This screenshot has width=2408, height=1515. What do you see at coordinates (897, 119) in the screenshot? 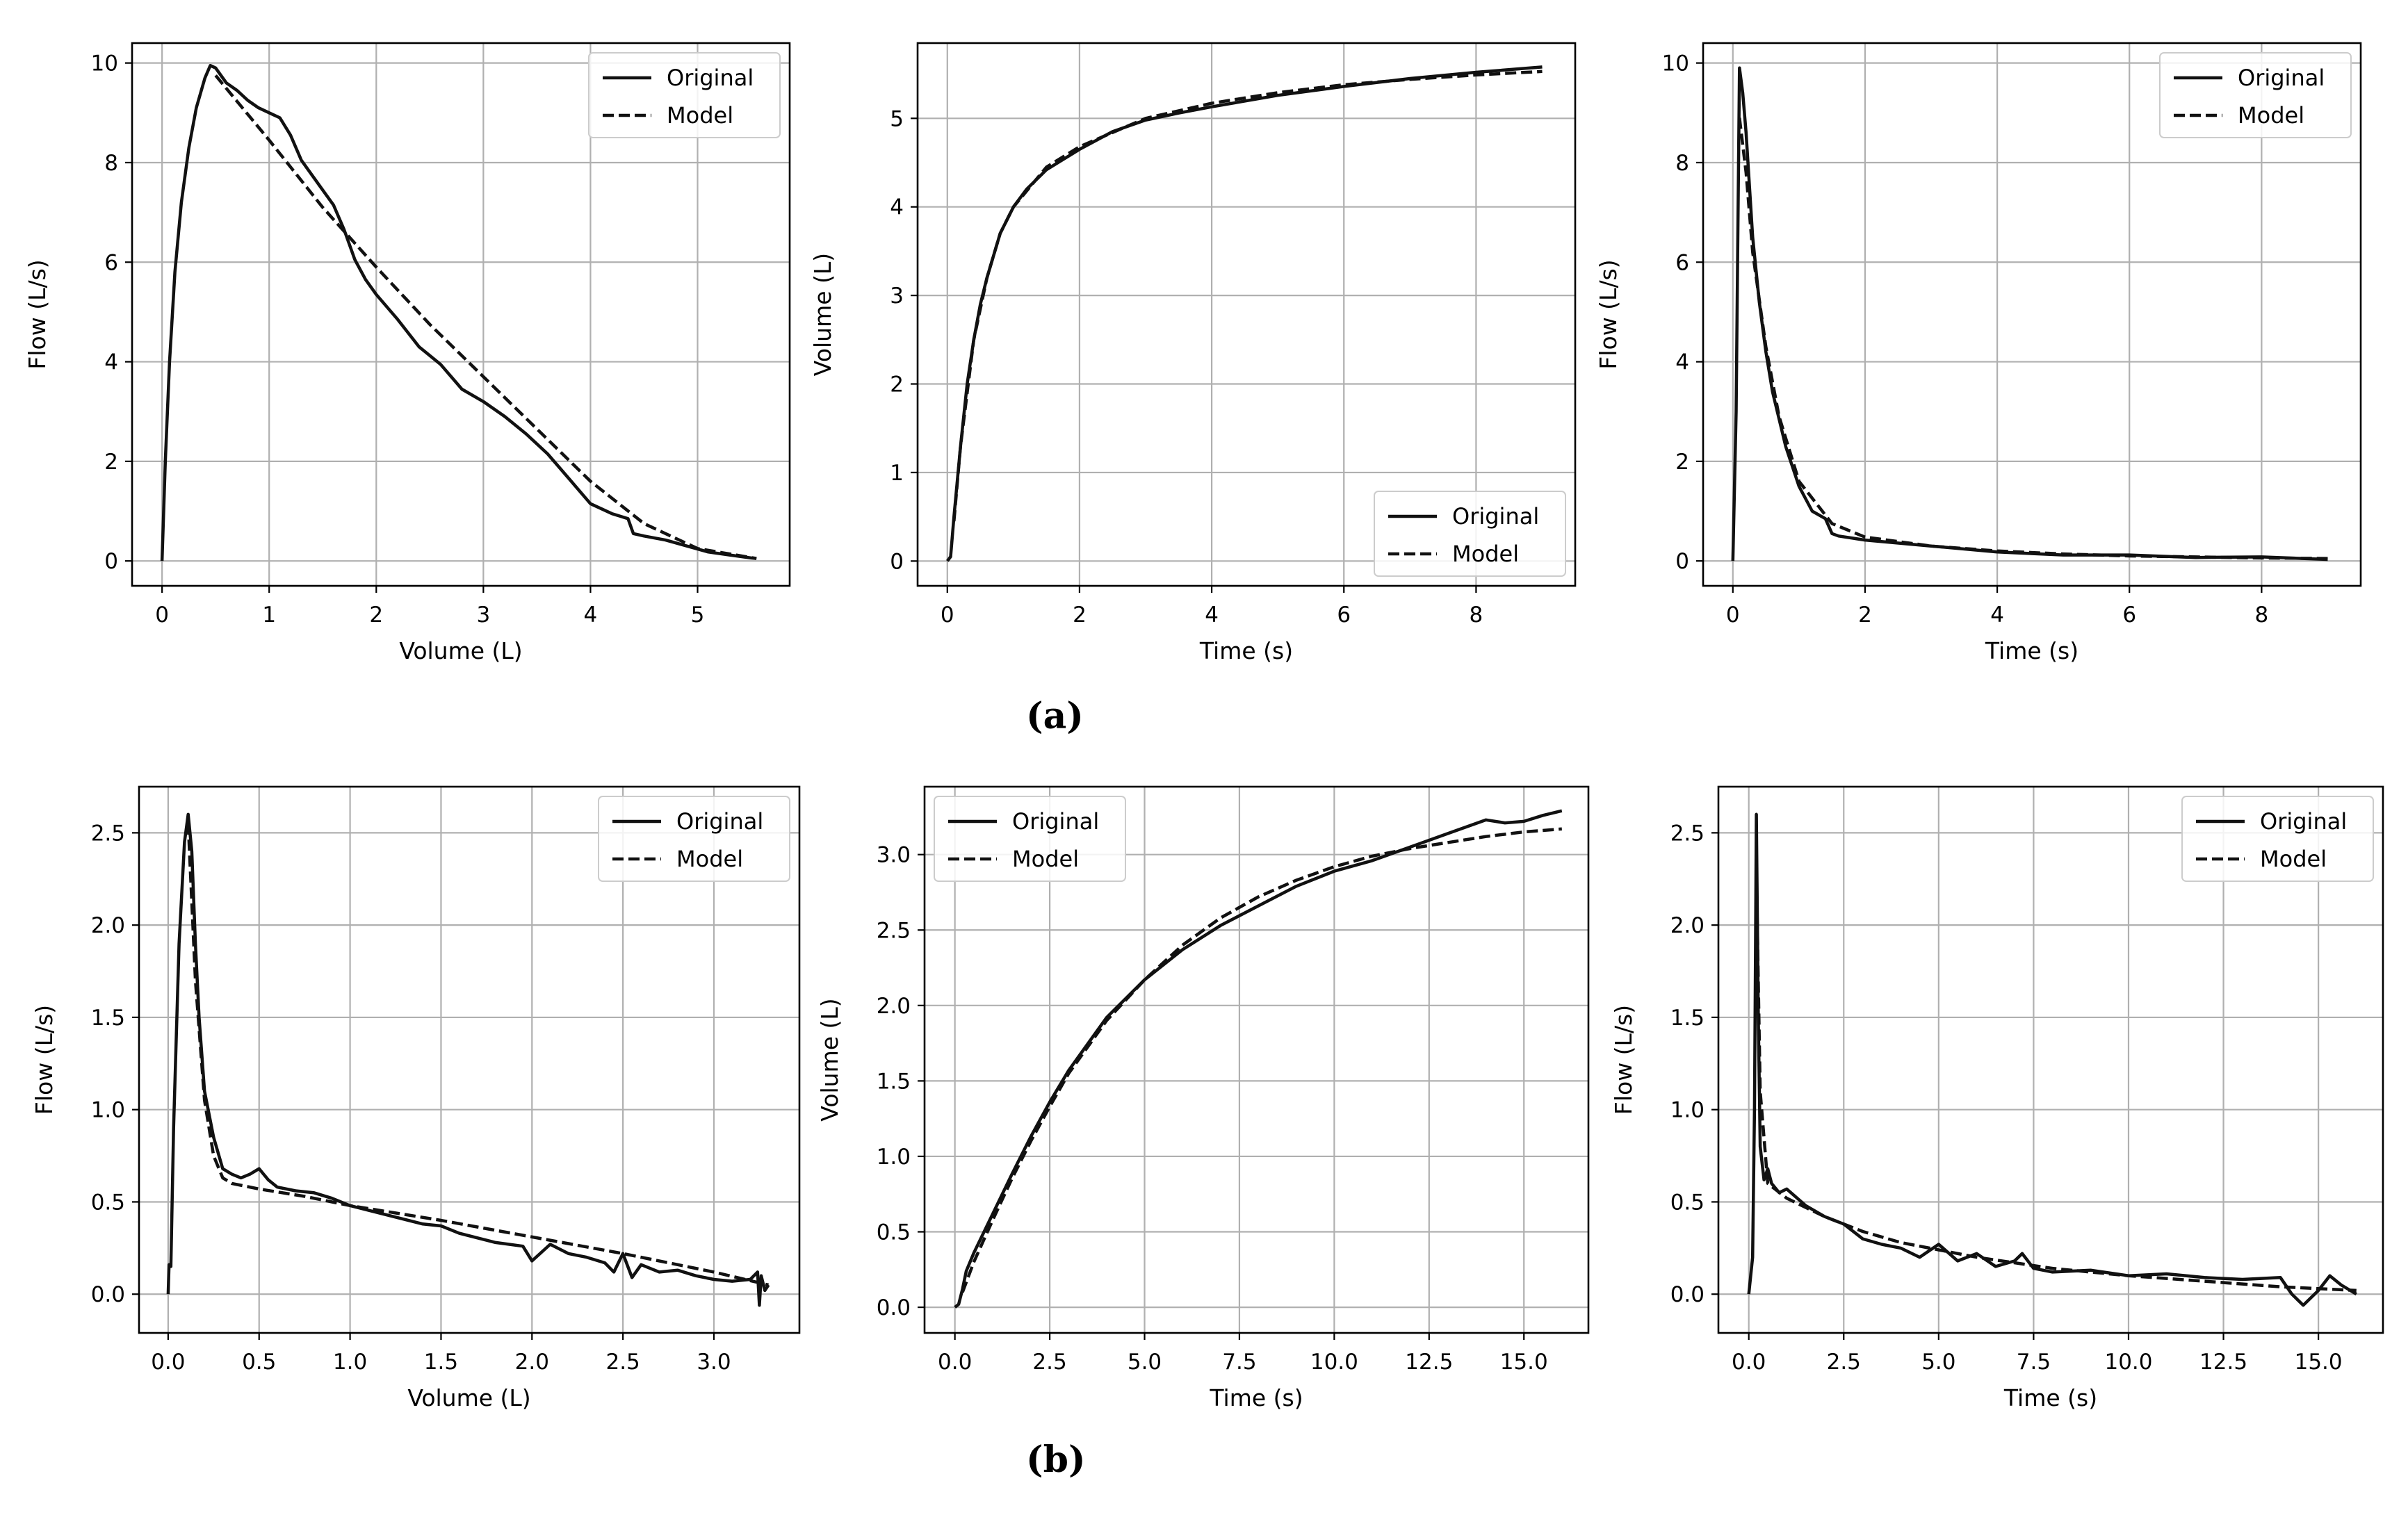
I see `y-tick-label: 5` at bounding box center [897, 119].